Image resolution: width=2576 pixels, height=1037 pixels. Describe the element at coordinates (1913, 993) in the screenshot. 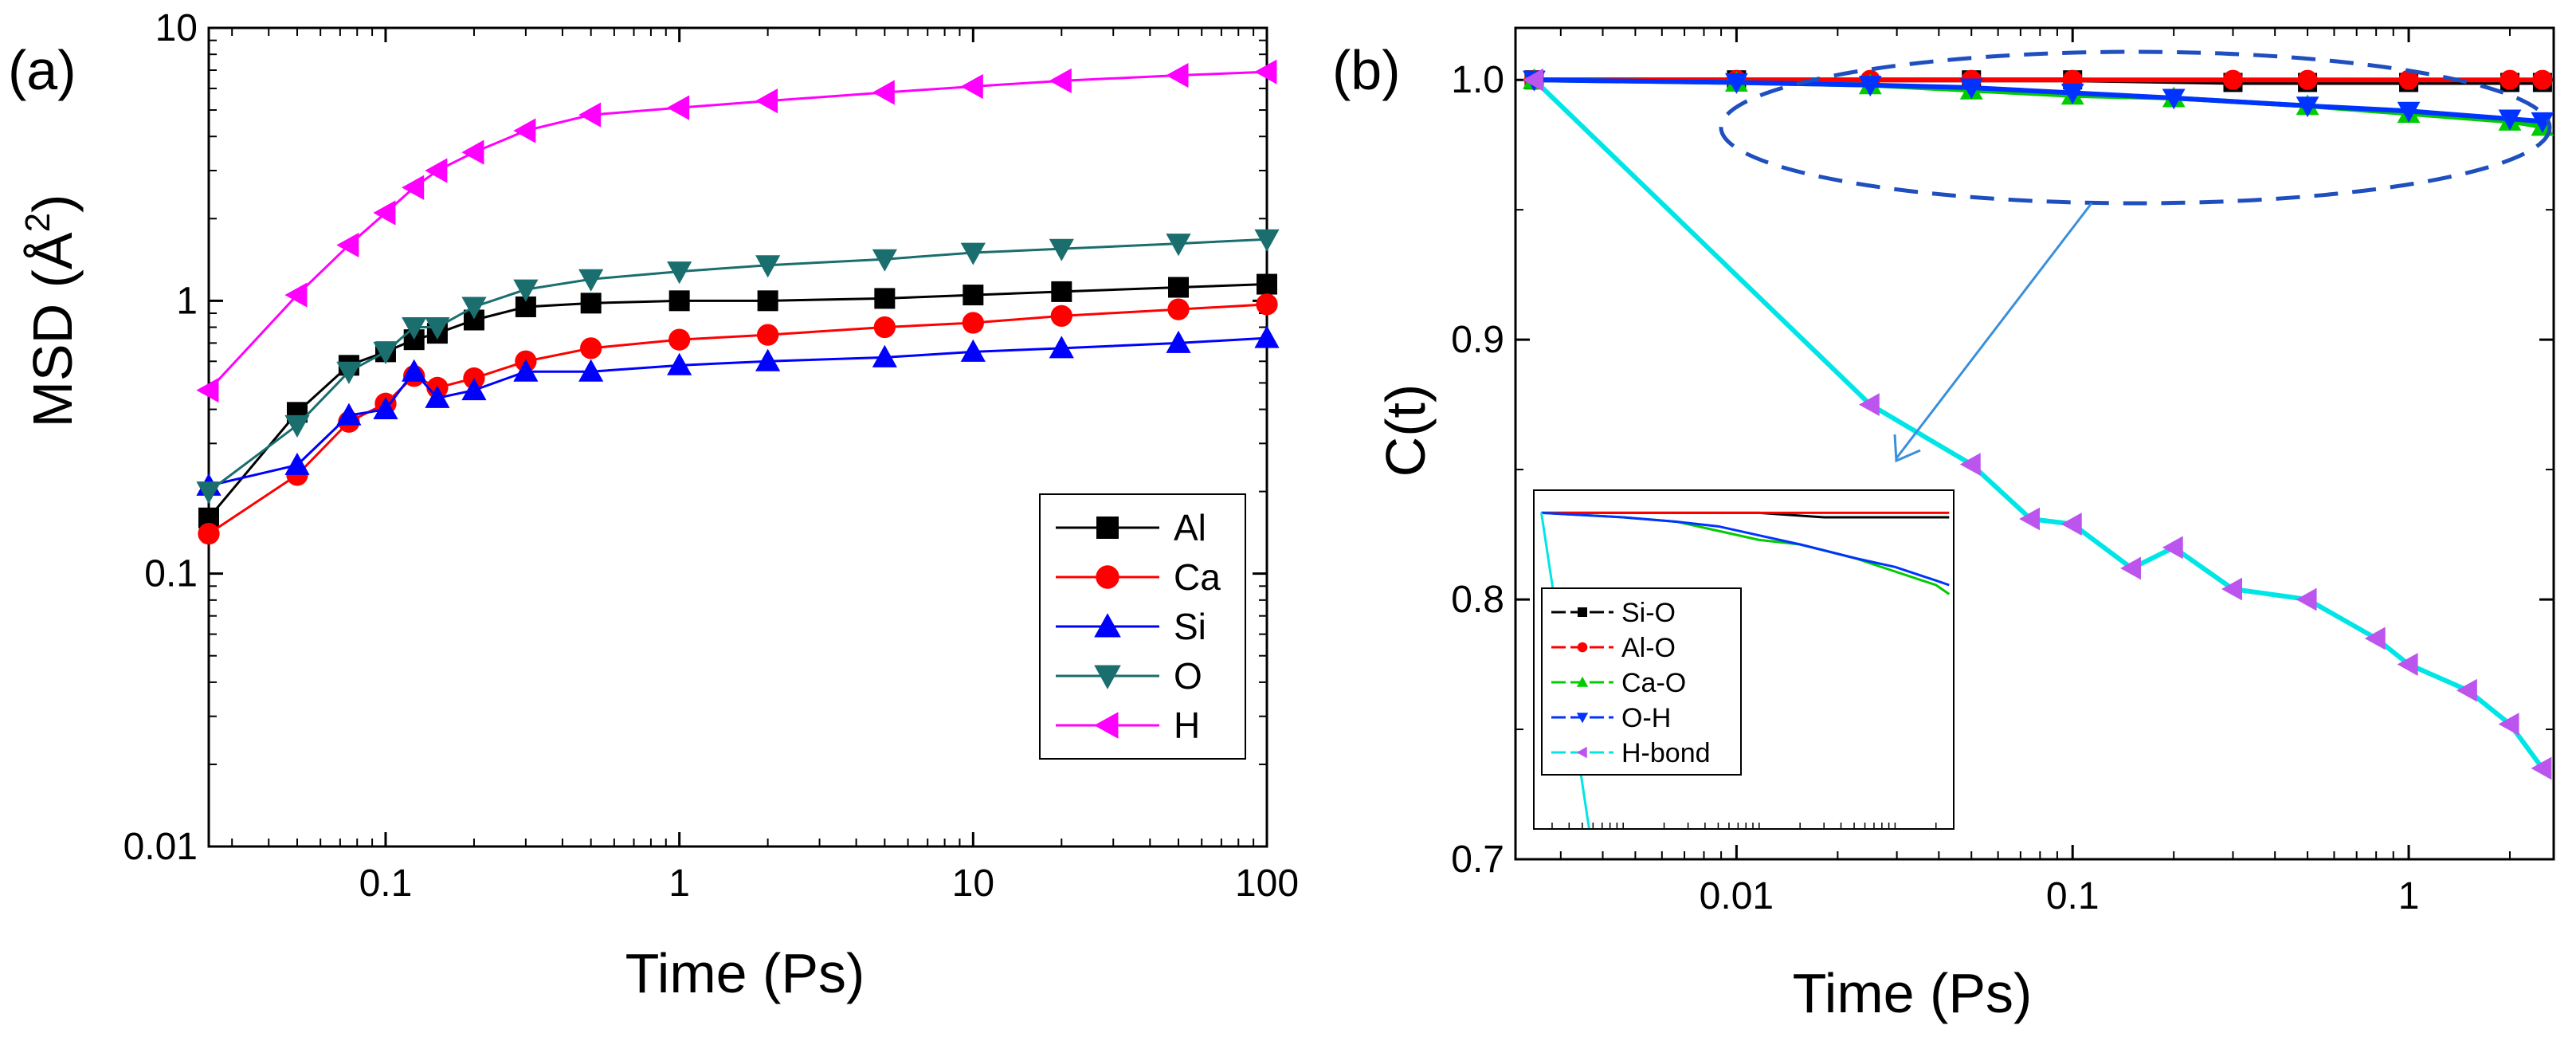

I see `panel-b-x-axis-title: Time (Ps)` at that location.